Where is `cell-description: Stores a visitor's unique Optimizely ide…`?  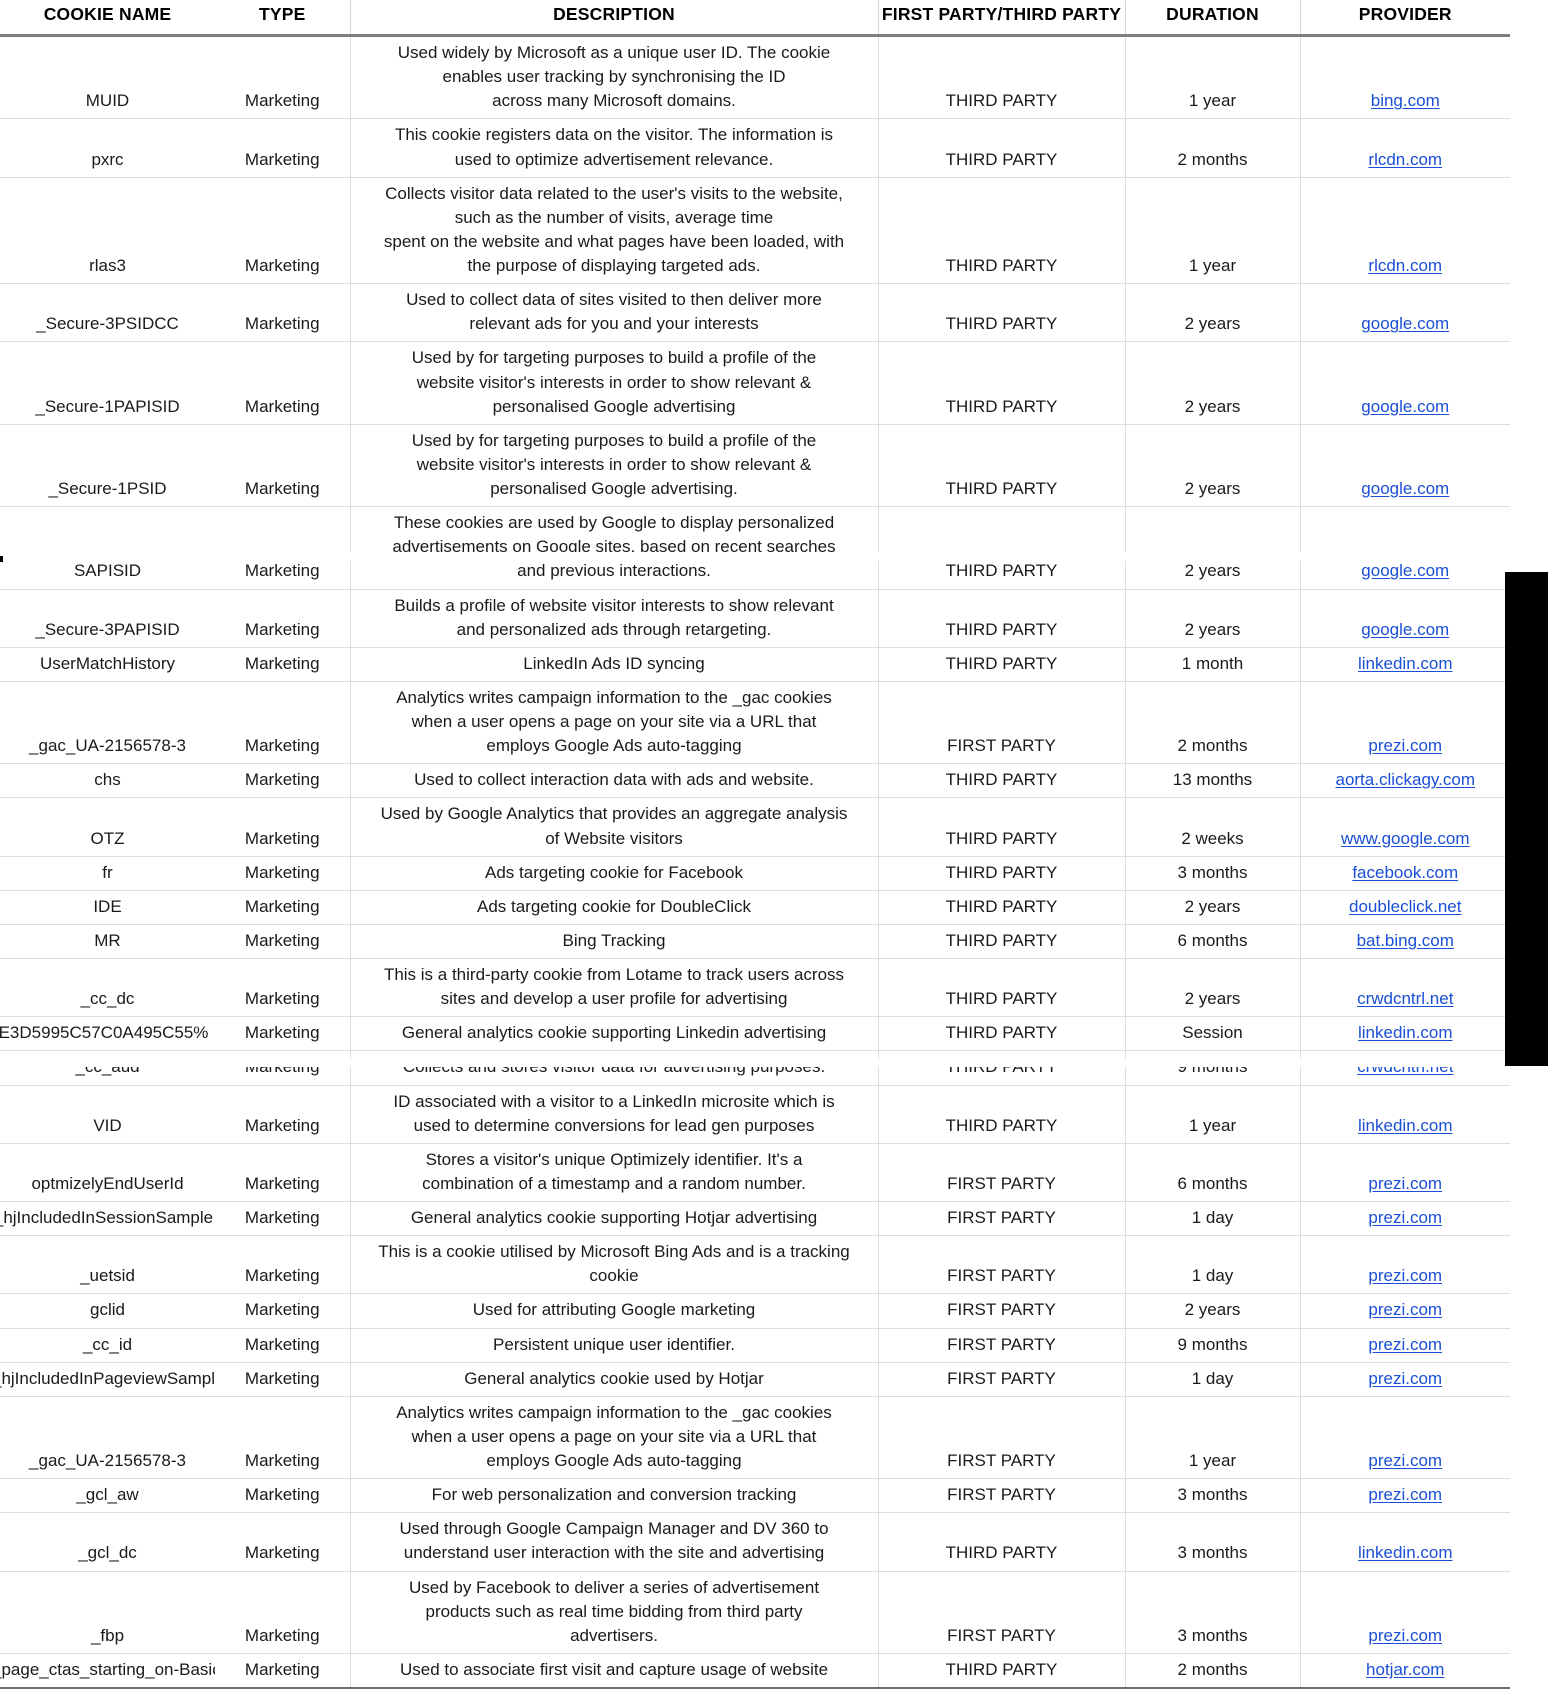 cell-description: Stores a visitor's unique Optimizely ide… is located at coordinates (614, 1173).